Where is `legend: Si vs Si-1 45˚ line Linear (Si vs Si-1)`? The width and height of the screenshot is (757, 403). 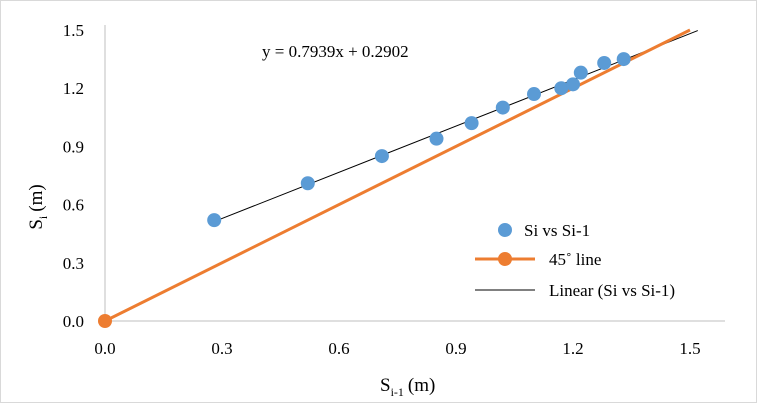 legend: Si vs Si-1 45˚ line Linear (Si vs Si-1) is located at coordinates (575, 260).